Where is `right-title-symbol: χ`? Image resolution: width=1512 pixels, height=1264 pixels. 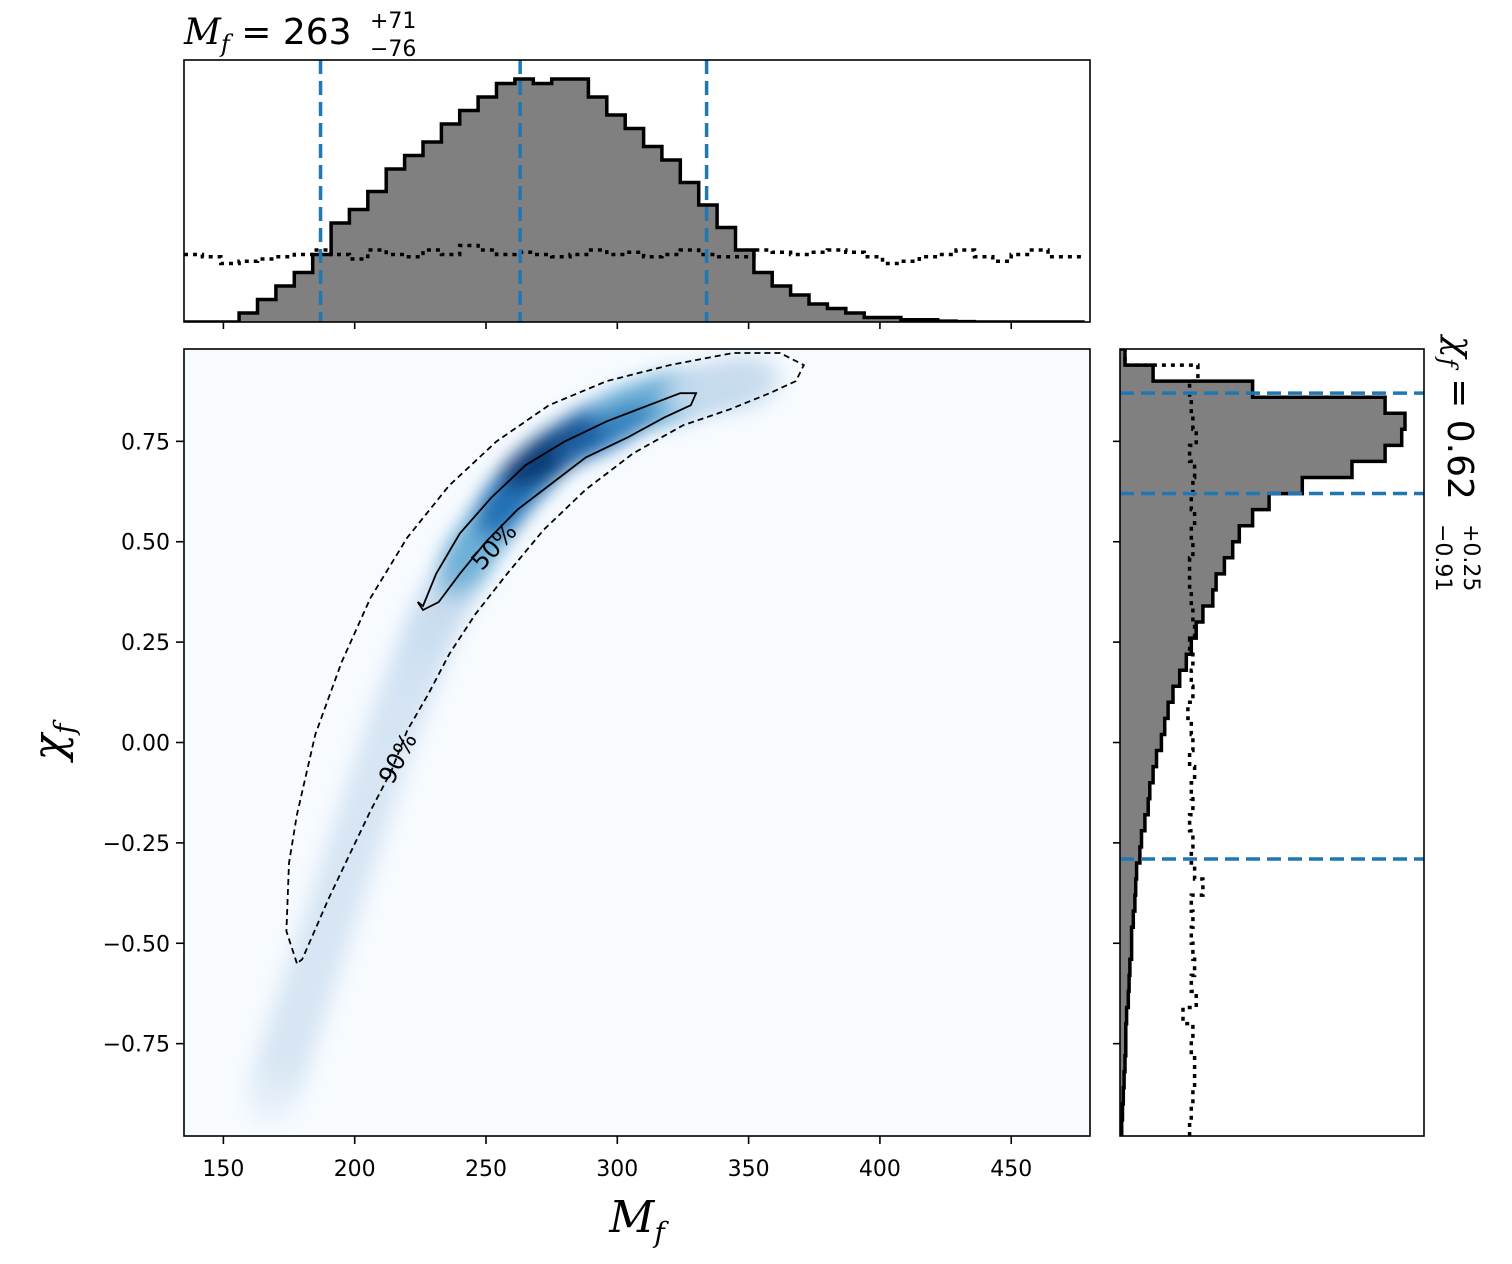 right-title-symbol: χ is located at coordinates (1459, 346).